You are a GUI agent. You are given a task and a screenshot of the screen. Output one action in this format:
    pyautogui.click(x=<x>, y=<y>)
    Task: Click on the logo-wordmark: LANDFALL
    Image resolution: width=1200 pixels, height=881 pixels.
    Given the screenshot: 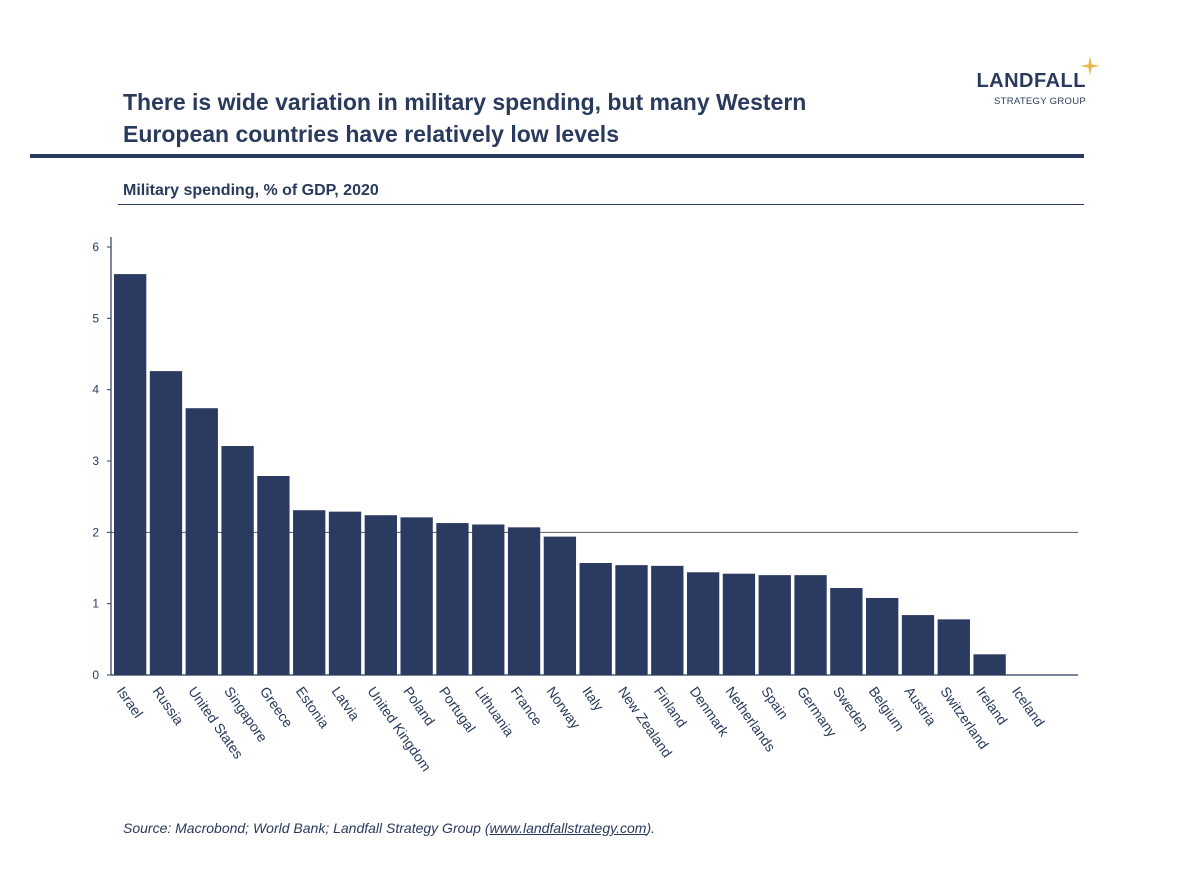 What is the action you would take?
    pyautogui.click(x=1031, y=81)
    